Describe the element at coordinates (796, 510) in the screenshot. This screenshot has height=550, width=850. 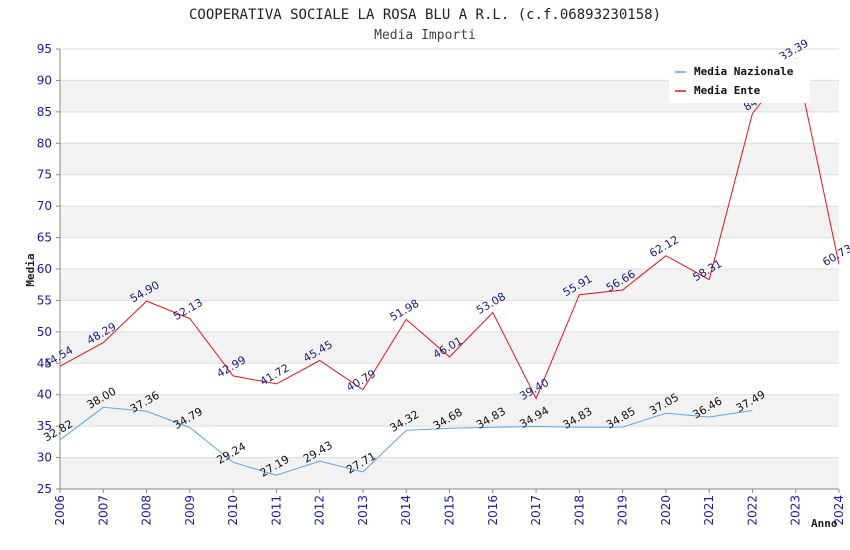
I see `x-tick-label: 2023` at that location.